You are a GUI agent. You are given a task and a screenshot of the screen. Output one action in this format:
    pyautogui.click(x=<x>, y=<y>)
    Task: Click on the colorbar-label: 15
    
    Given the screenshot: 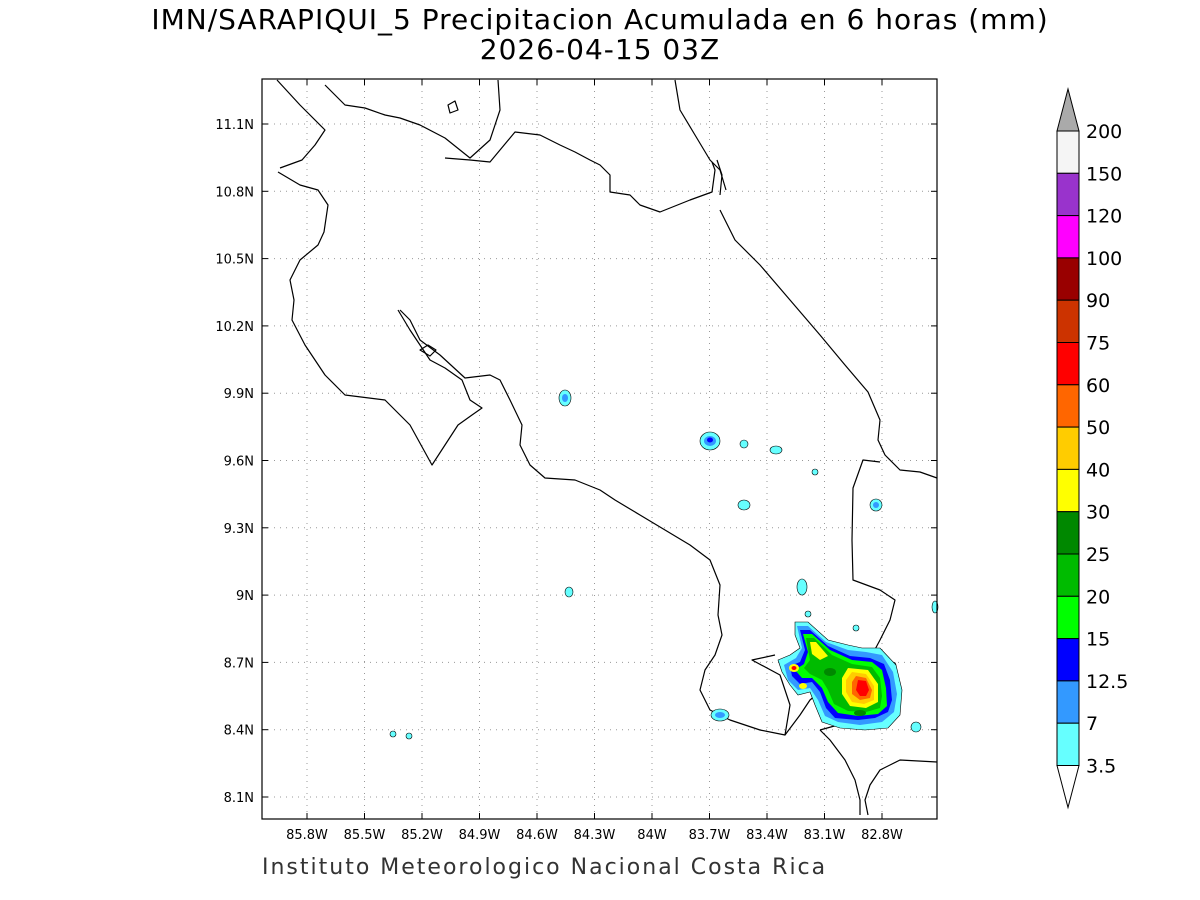 What is the action you would take?
    pyautogui.click(x=1098, y=640)
    